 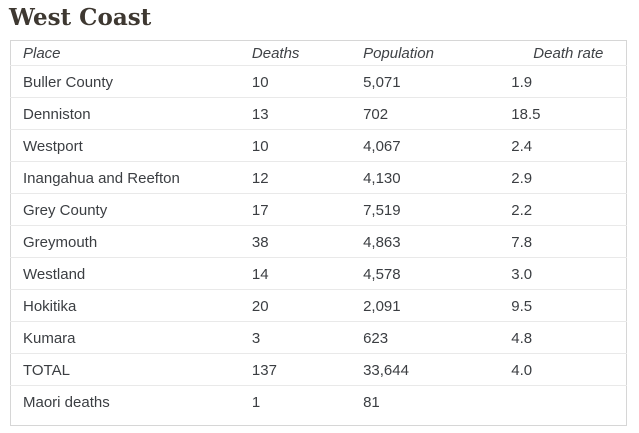 I want to click on cell-deaths: 1, so click(x=307, y=405).